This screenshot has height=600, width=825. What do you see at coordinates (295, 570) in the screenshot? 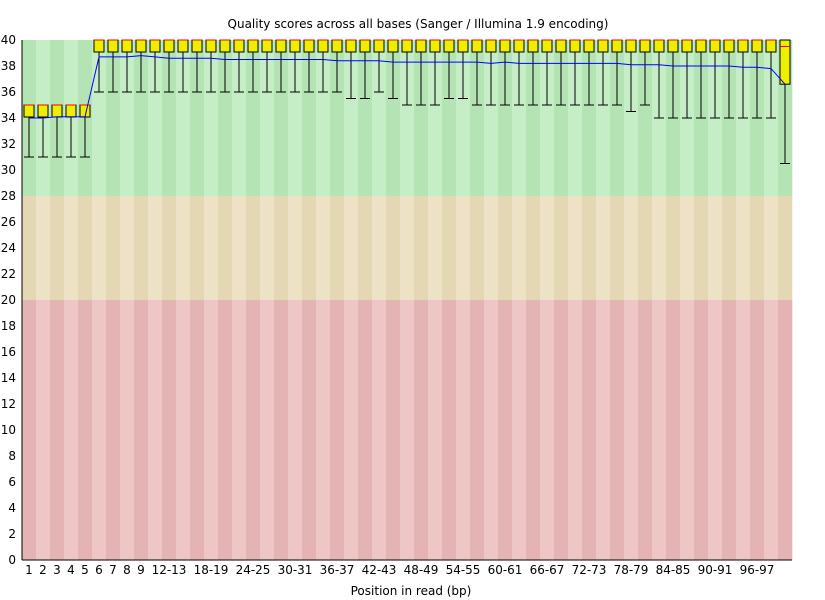
I see `x-tick-label: 30-31` at bounding box center [295, 570].